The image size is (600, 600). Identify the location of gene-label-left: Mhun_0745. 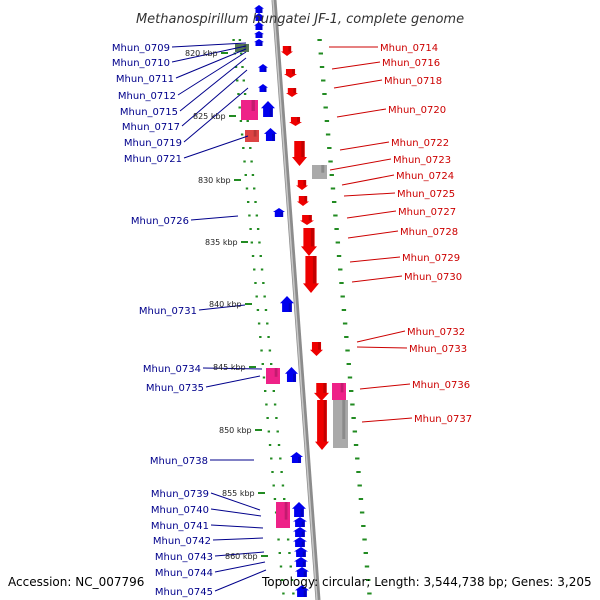
(184, 592).